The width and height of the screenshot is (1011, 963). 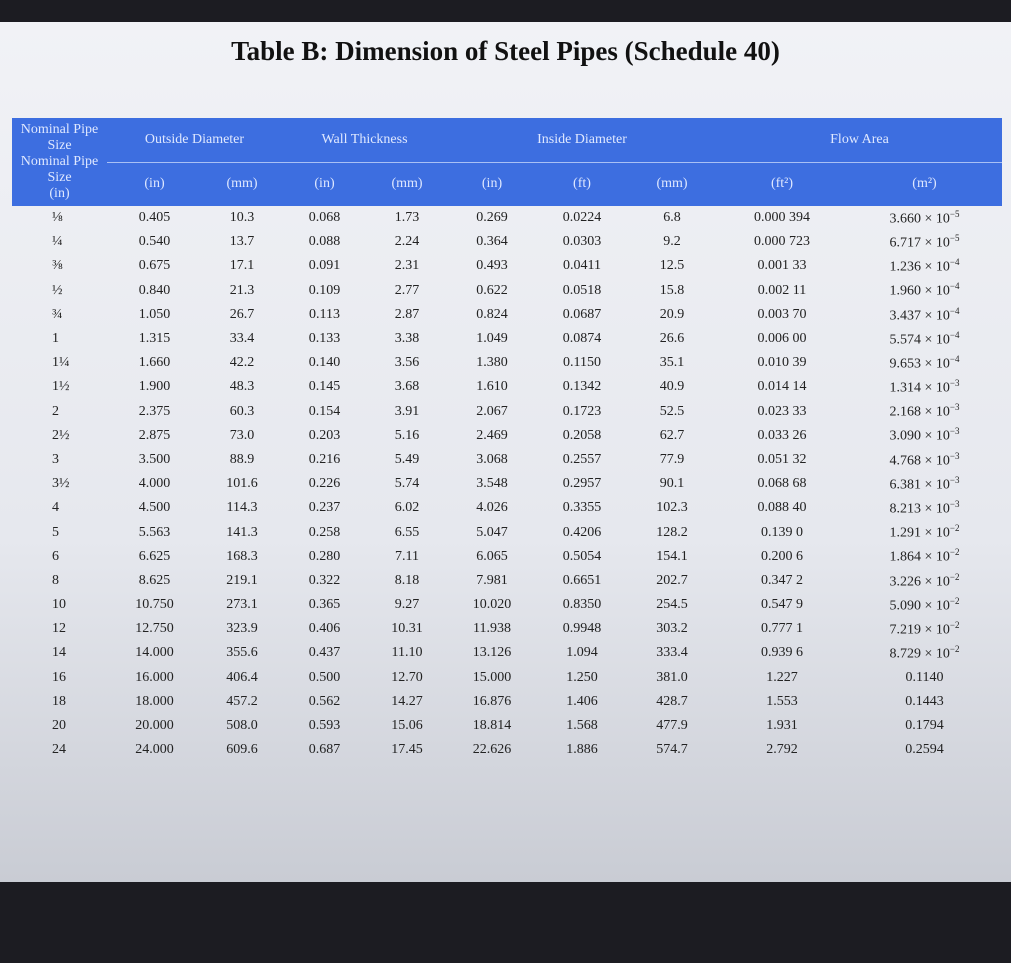 I want to click on unit-label: (ft), so click(x=582, y=184).